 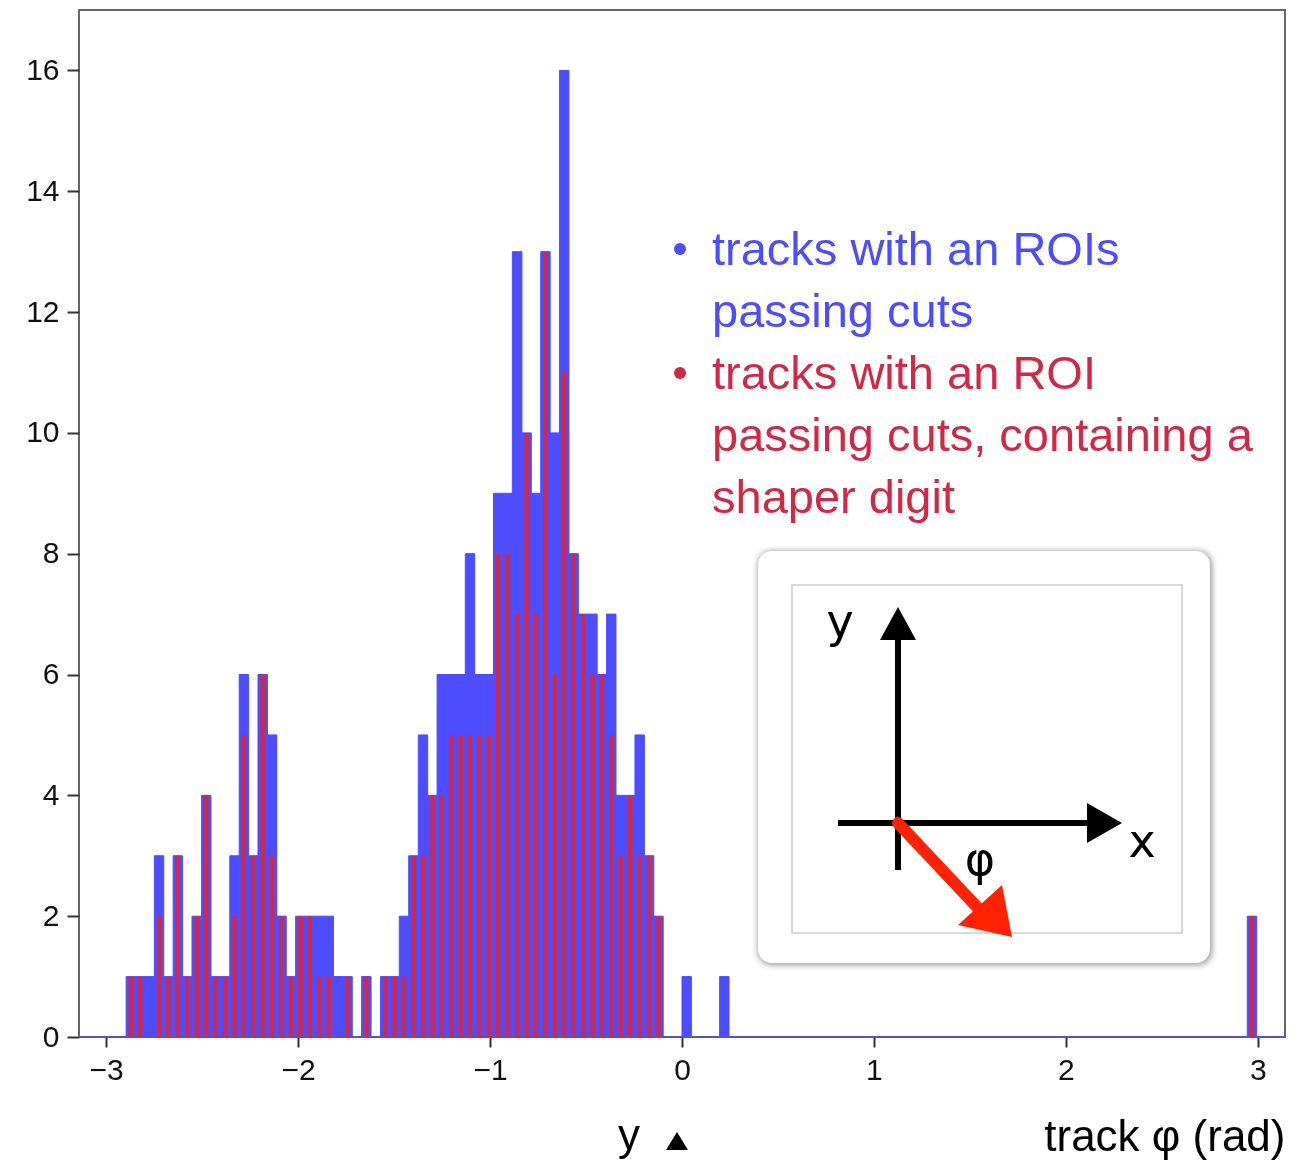 I want to click on x-tick-label: 2, so click(x=1066, y=1069).